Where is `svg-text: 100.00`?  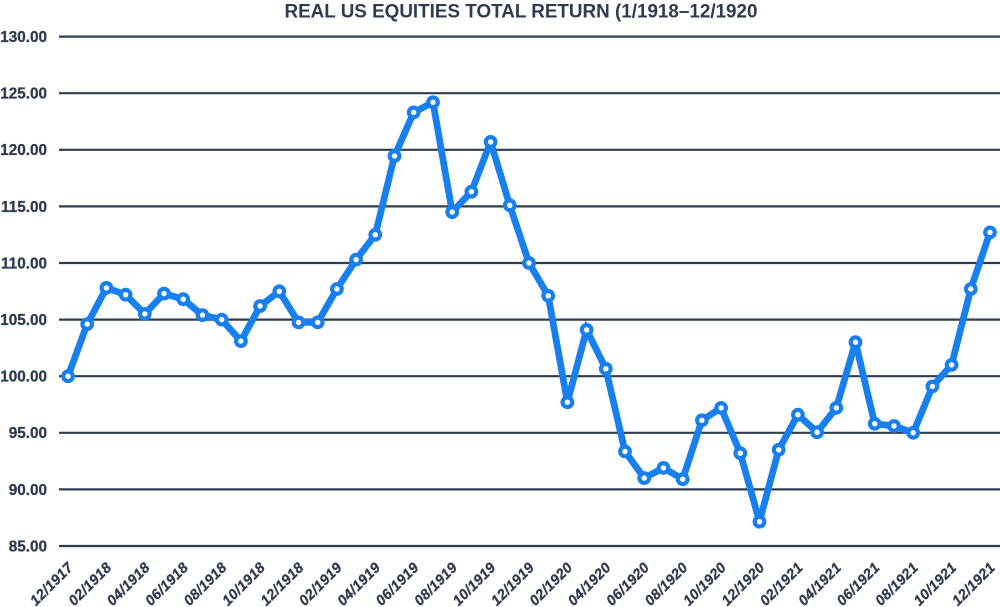 svg-text: 100.00 is located at coordinates (23, 377).